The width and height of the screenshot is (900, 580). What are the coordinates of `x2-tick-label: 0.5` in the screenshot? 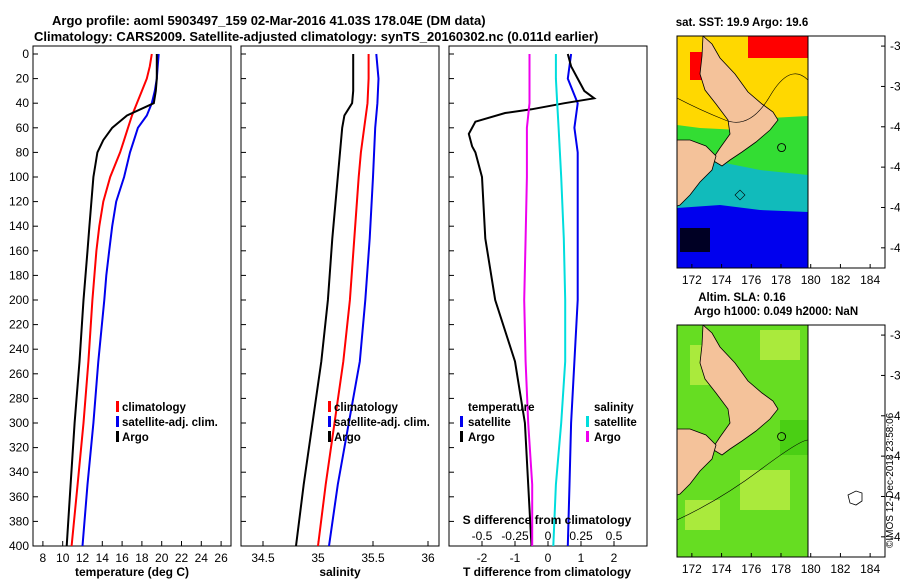 It's located at (614, 536).